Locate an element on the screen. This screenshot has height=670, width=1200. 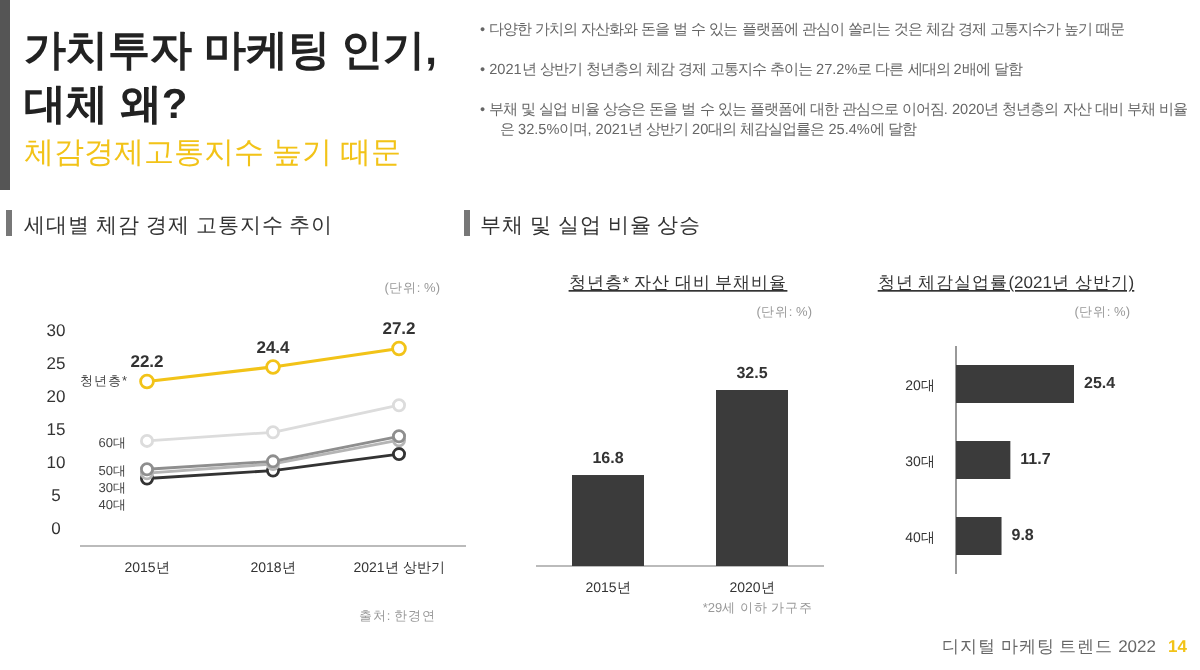
y-tick-label: 30 is located at coordinates (56, 330).